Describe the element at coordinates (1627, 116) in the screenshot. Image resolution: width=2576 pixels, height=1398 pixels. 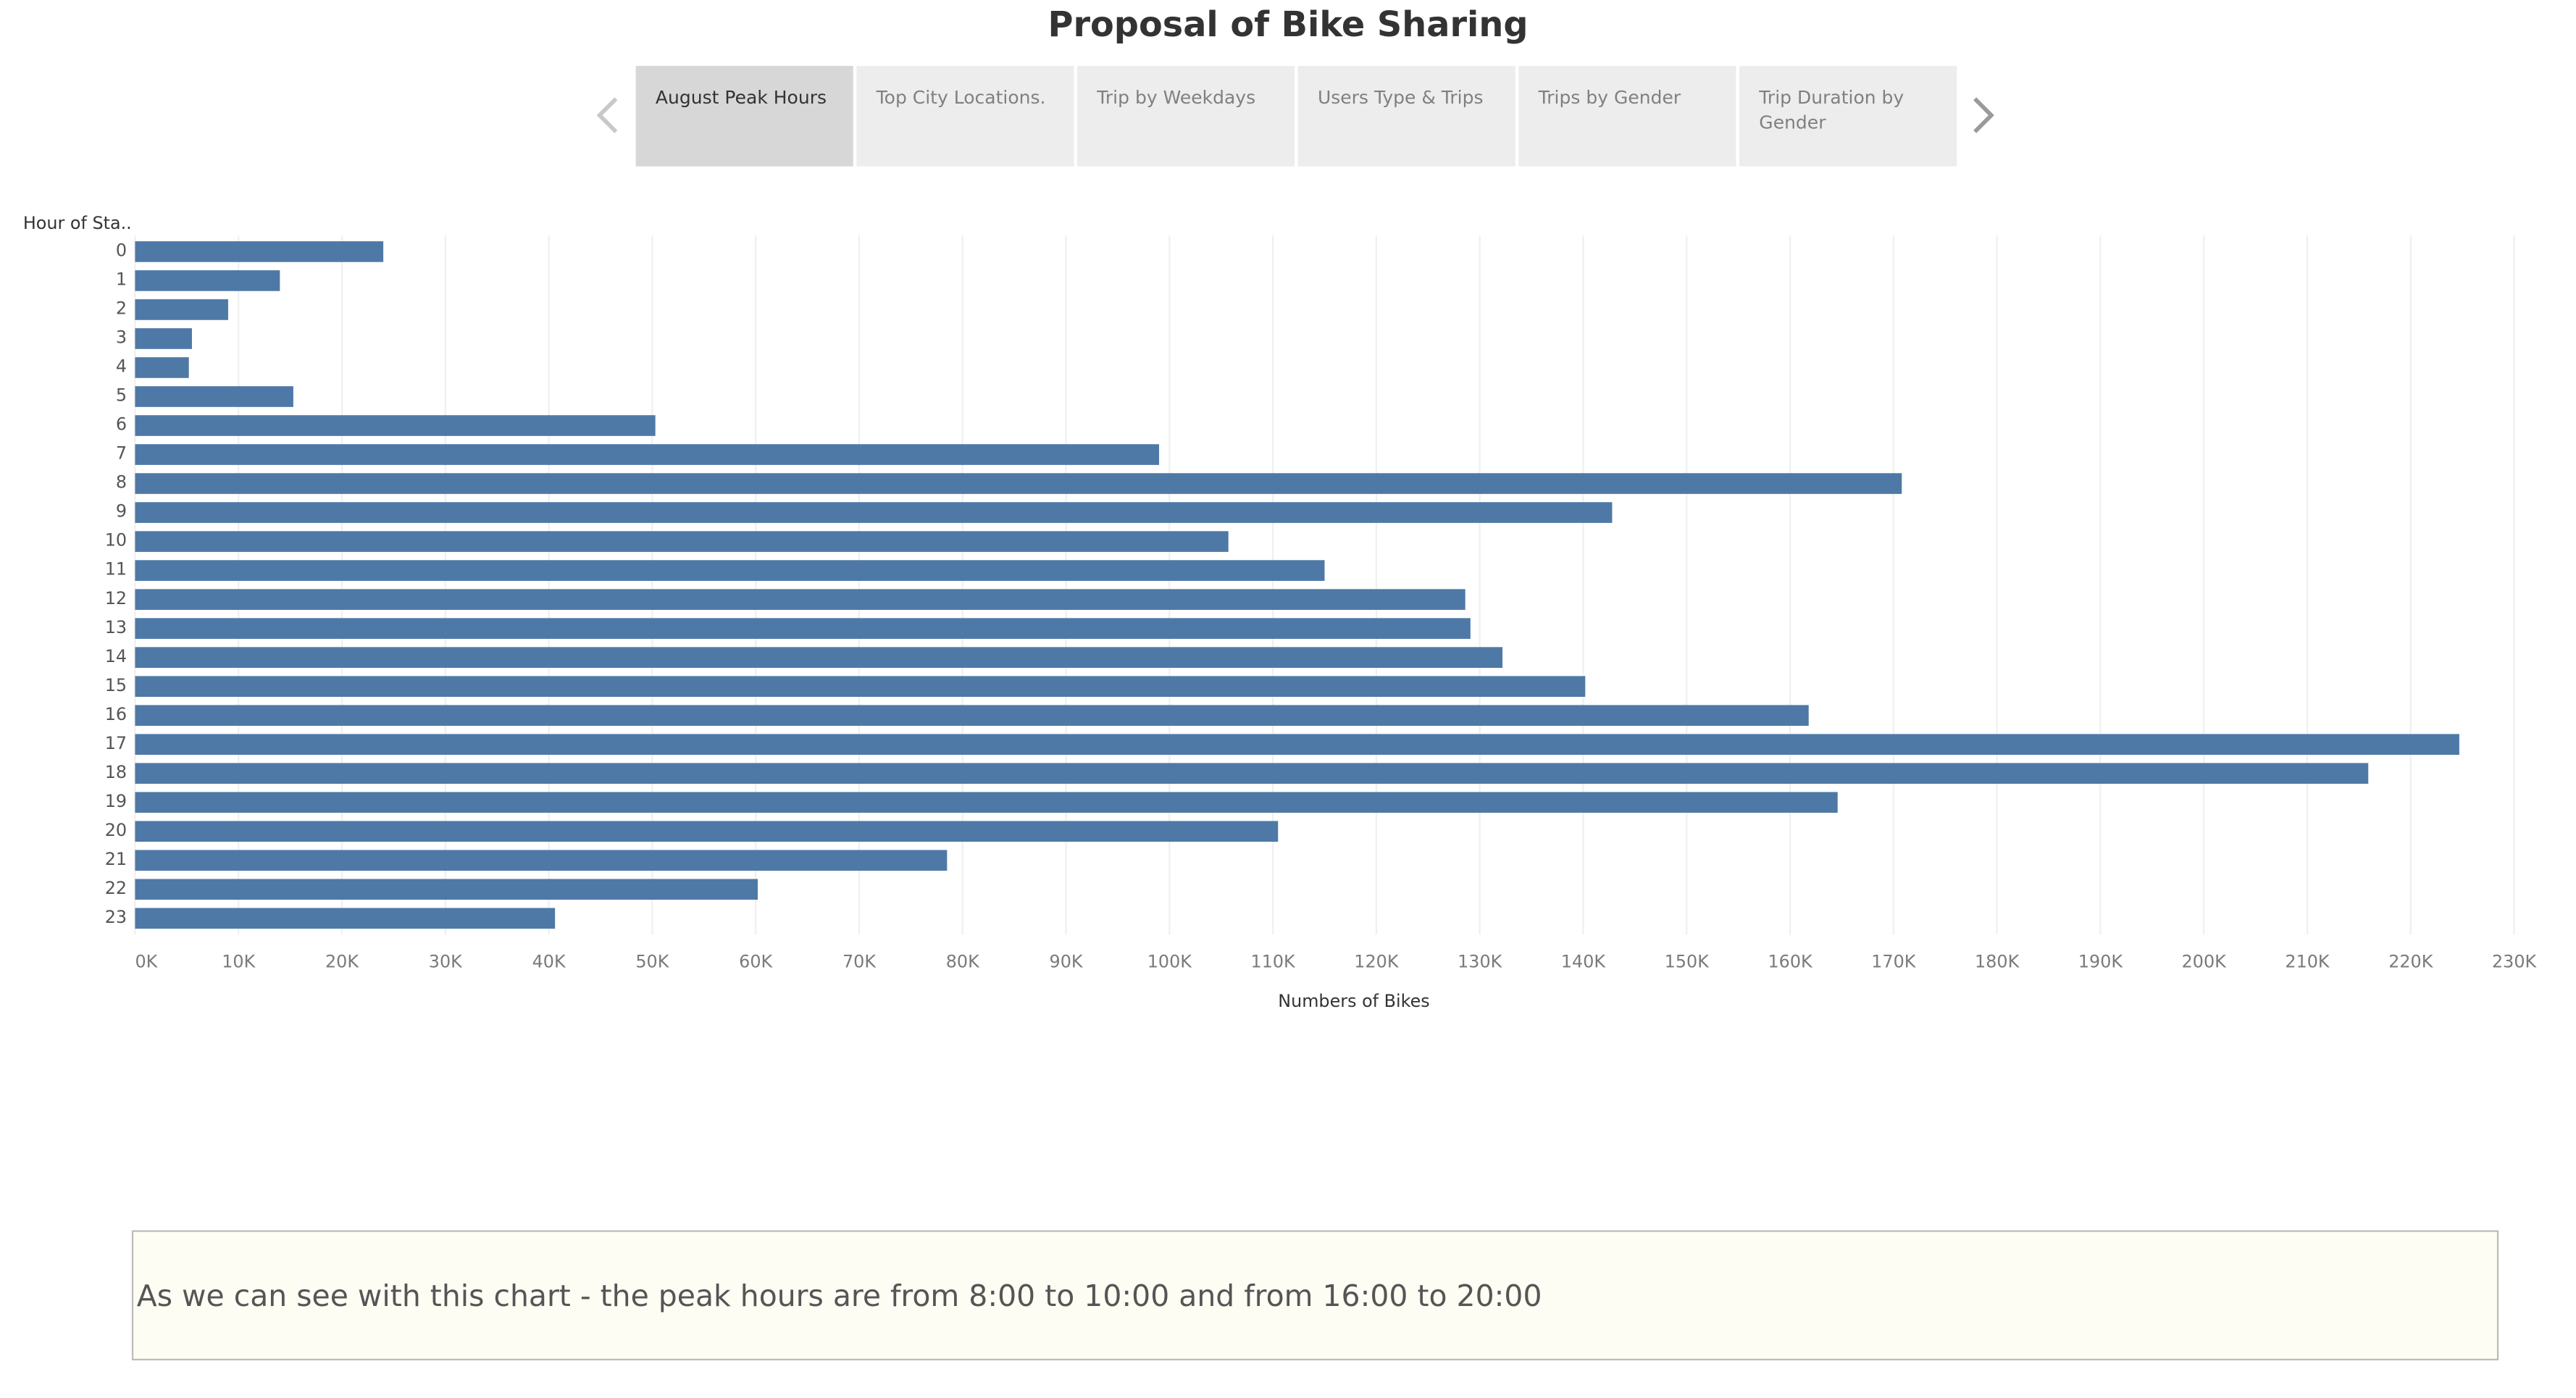
I see `tab-trips-by-gender: Trips by Gender` at that location.